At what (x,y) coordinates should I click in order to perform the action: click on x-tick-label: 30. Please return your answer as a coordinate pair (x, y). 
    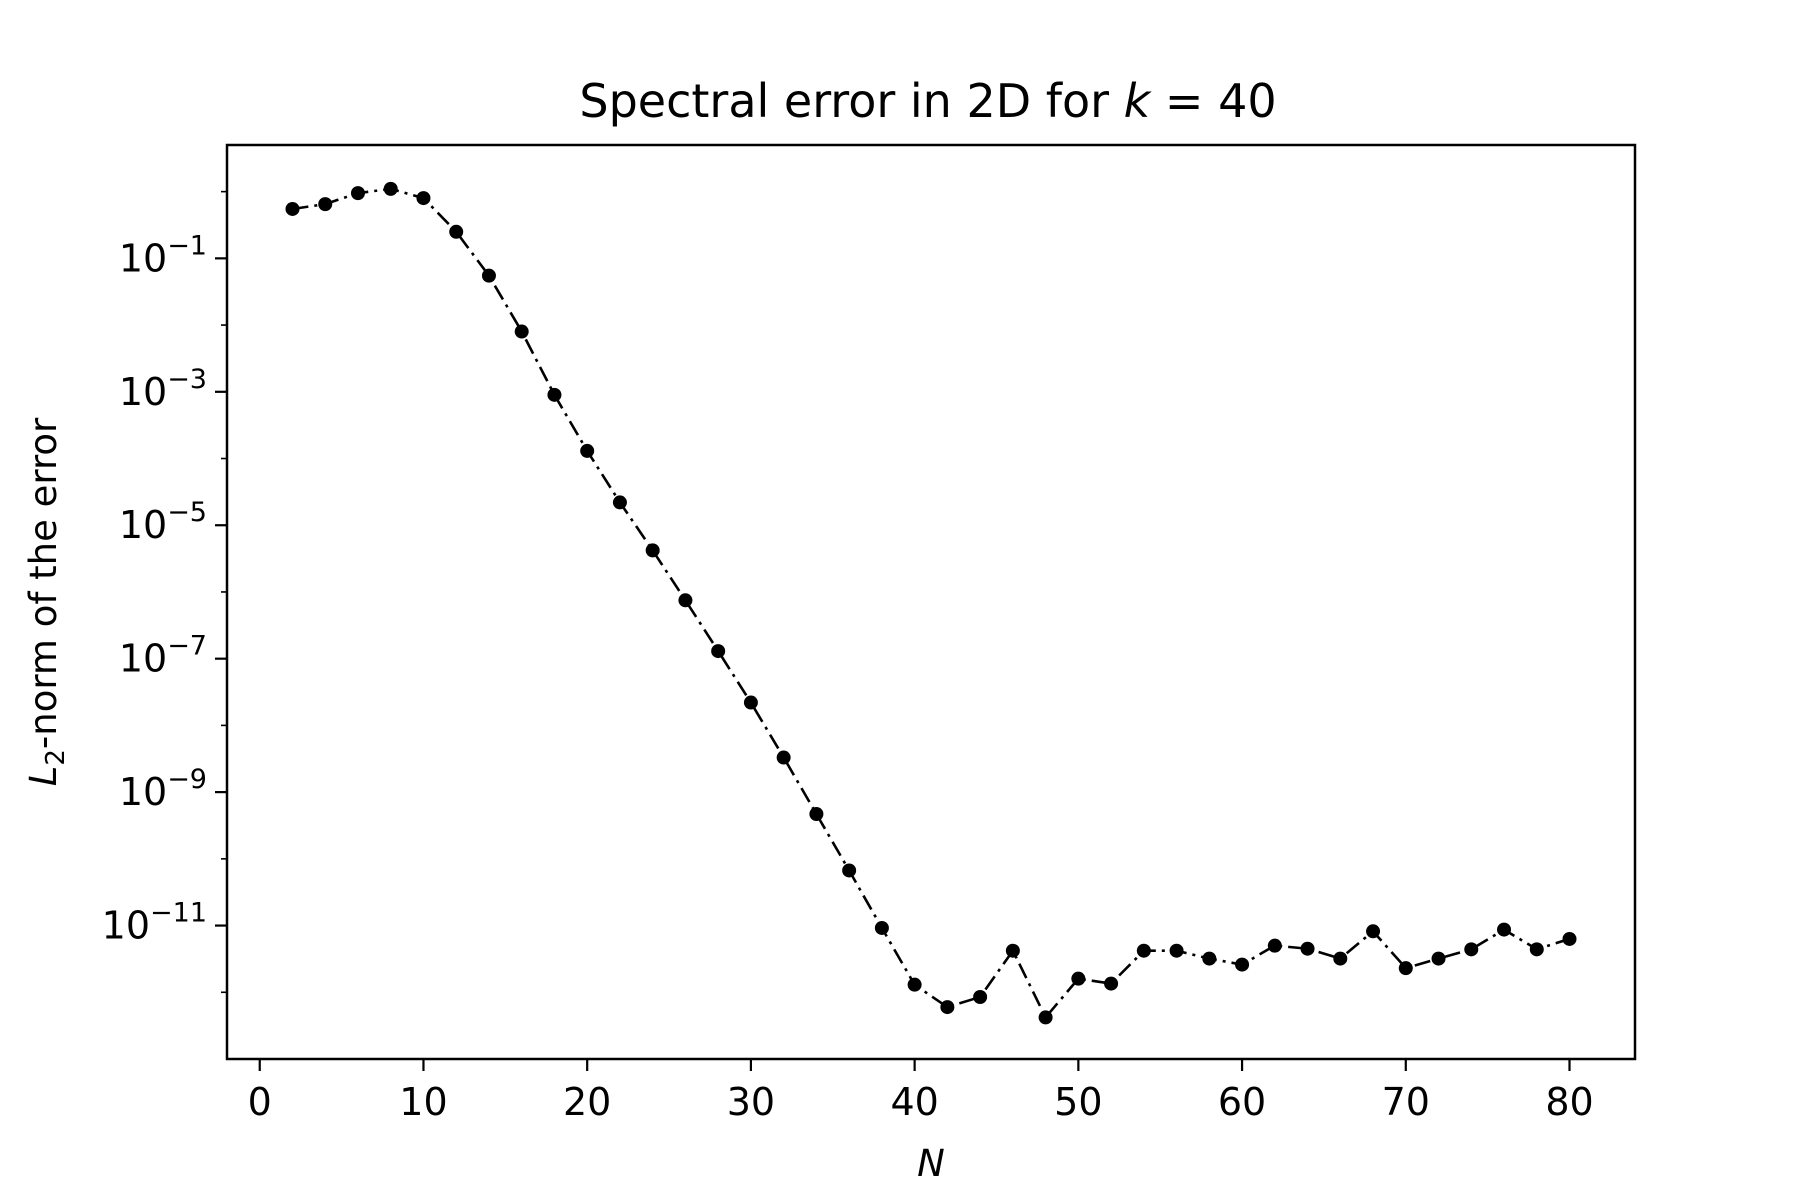
    Looking at the image, I should click on (751, 1102).